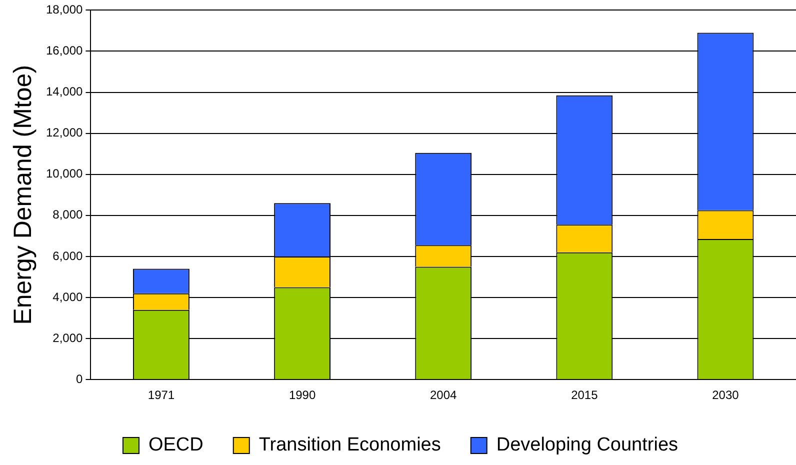  What do you see at coordinates (161, 395) in the screenshot?
I see `x-tick-label: 1971` at bounding box center [161, 395].